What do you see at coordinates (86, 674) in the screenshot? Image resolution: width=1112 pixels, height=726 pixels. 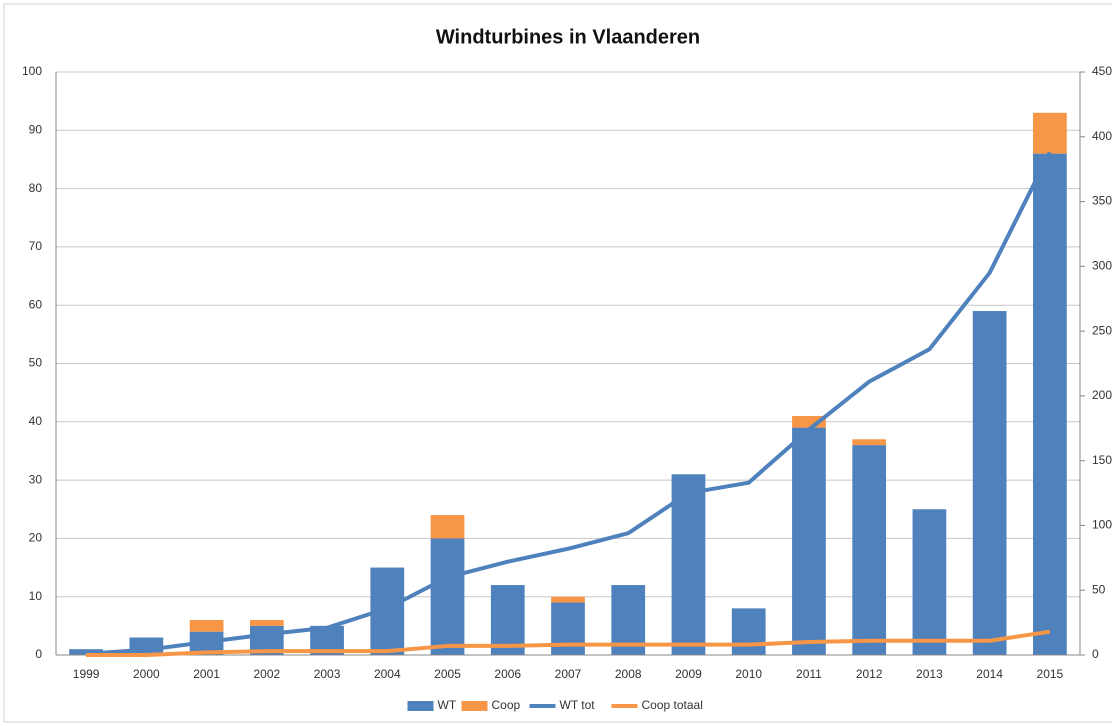 I see `x-tick-label: 1999` at bounding box center [86, 674].